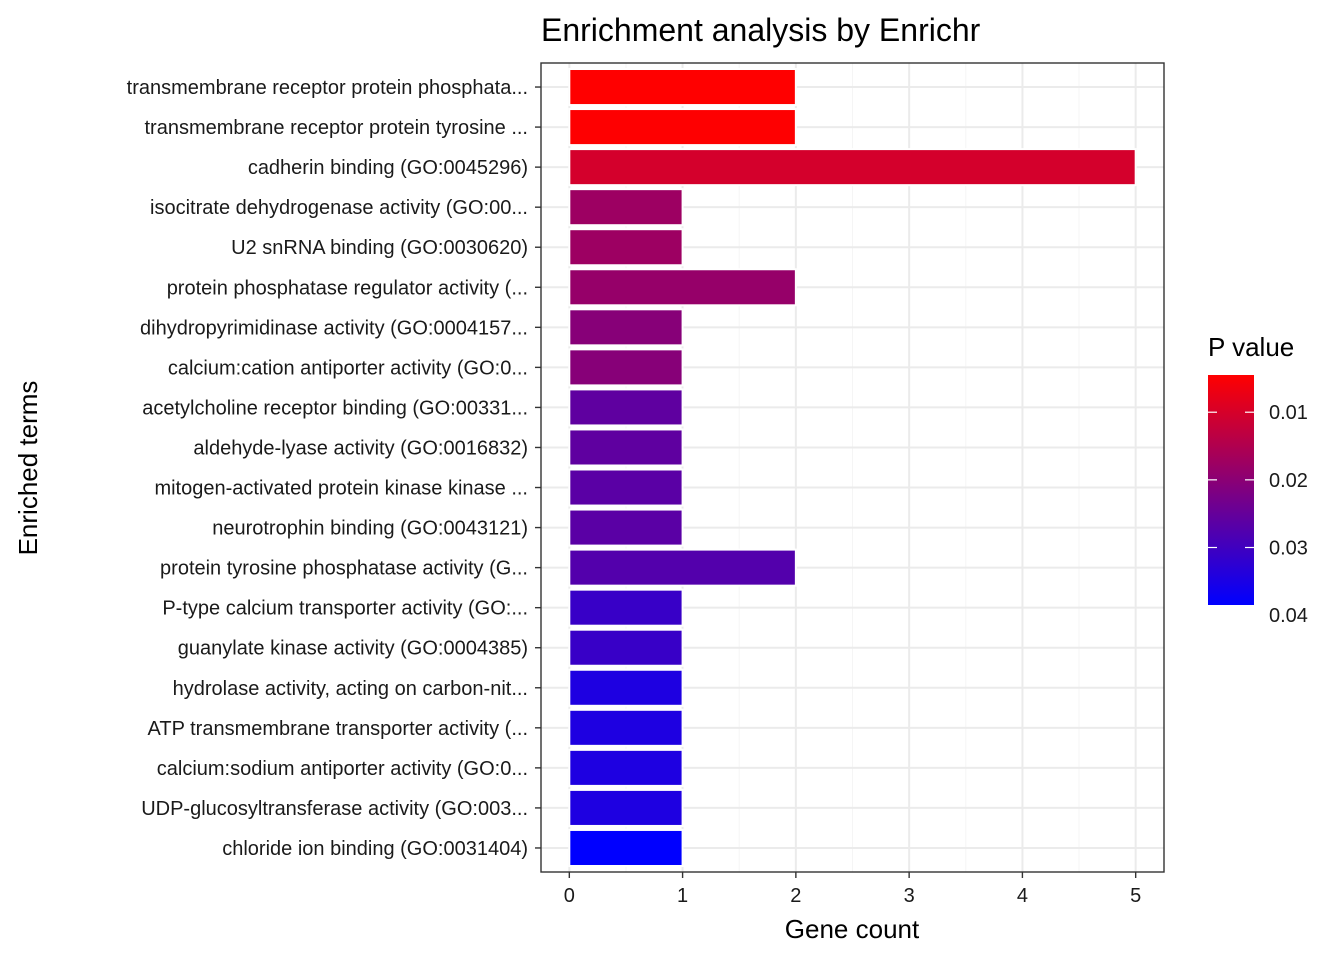 Image resolution: width=1344 pixels, height=960 pixels. What do you see at coordinates (360, 448) in the screenshot?
I see `y-tick-label: aldehyde-lyase activity (GO:0016832)` at bounding box center [360, 448].